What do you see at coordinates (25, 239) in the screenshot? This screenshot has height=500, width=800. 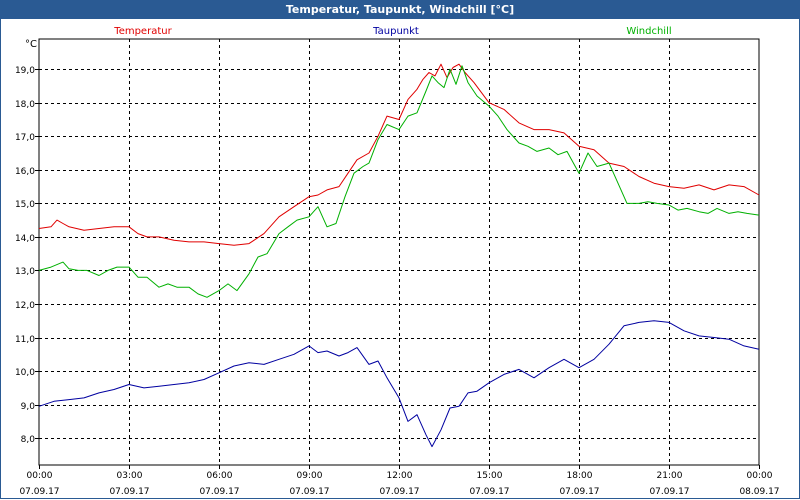 I see `y-tick-label: 14,0` at bounding box center [25, 239].